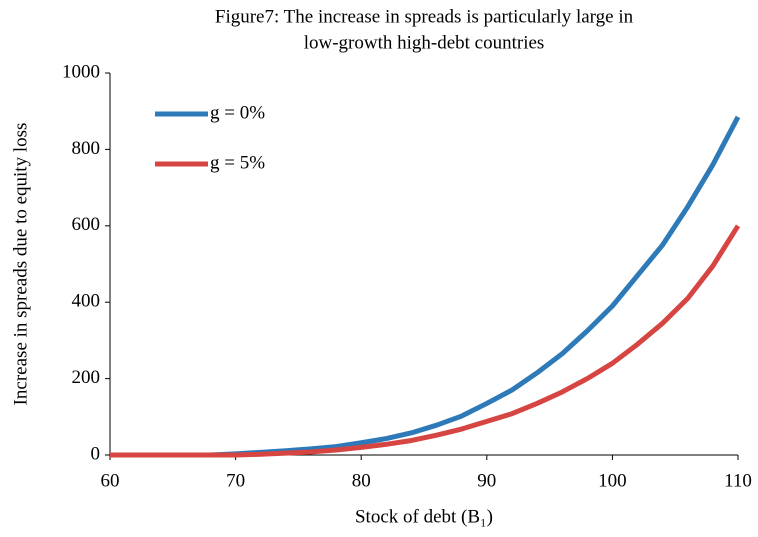 Image resolution: width=758 pixels, height=537 pixels. I want to click on y-tick-label: 600, so click(86, 224).